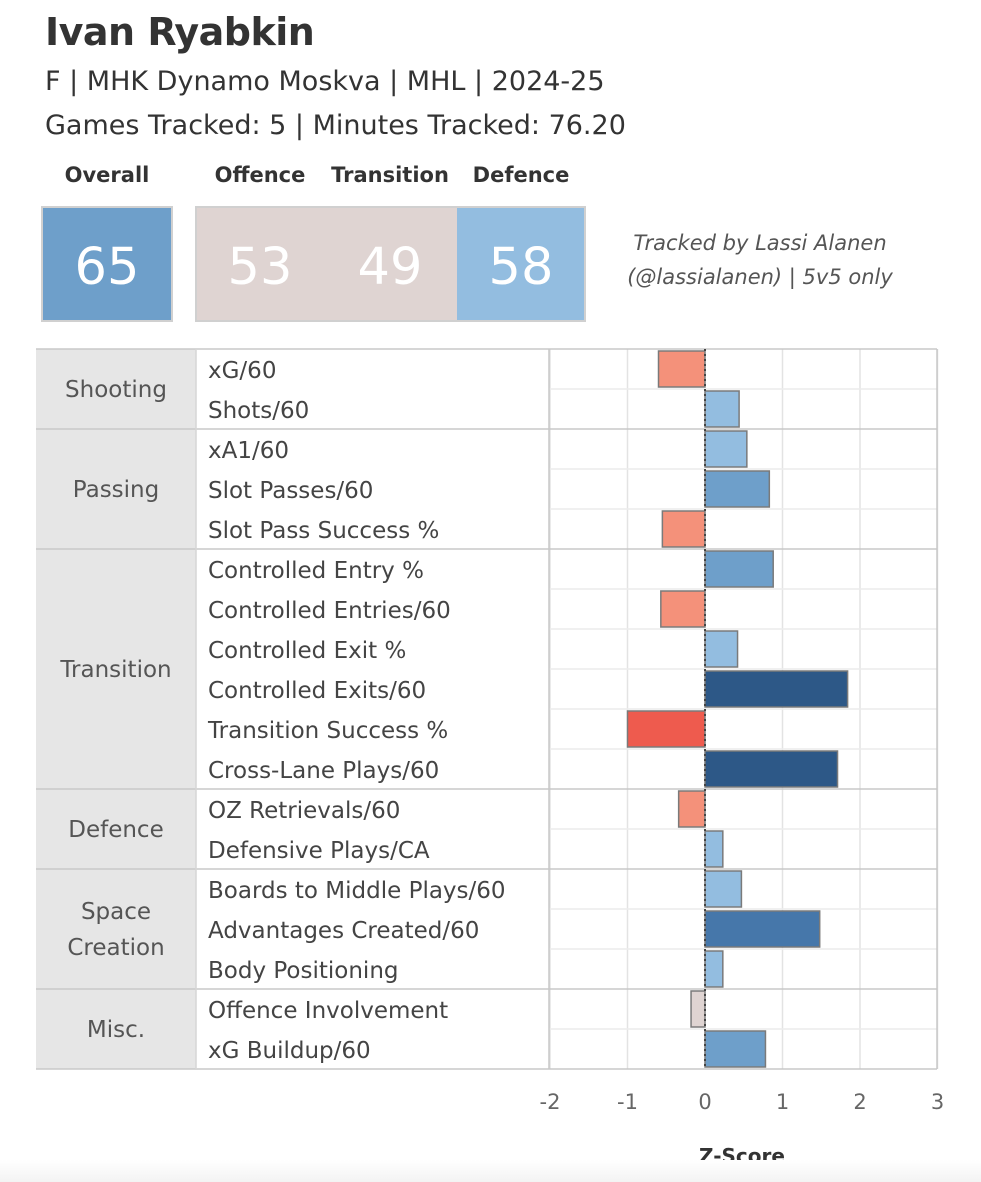 Image resolution: width=981 pixels, height=1182 pixels. Describe the element at coordinates (328, 1011) in the screenshot. I see `metric-label: Offence Involvement` at that location.